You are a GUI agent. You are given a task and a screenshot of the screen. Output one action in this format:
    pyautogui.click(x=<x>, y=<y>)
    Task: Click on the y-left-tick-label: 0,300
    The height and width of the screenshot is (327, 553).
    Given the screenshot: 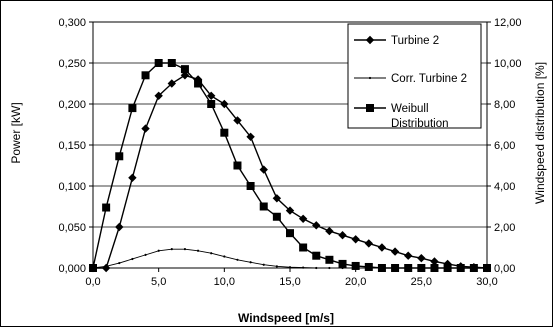 What is the action you would take?
    pyautogui.click(x=72, y=23)
    